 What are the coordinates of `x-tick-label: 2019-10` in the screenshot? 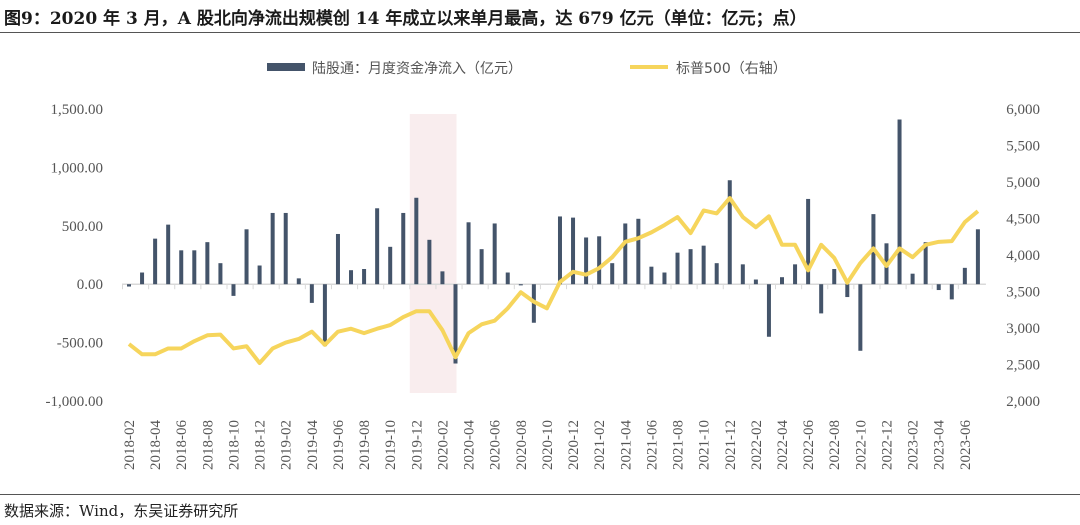 It's located at (391, 445).